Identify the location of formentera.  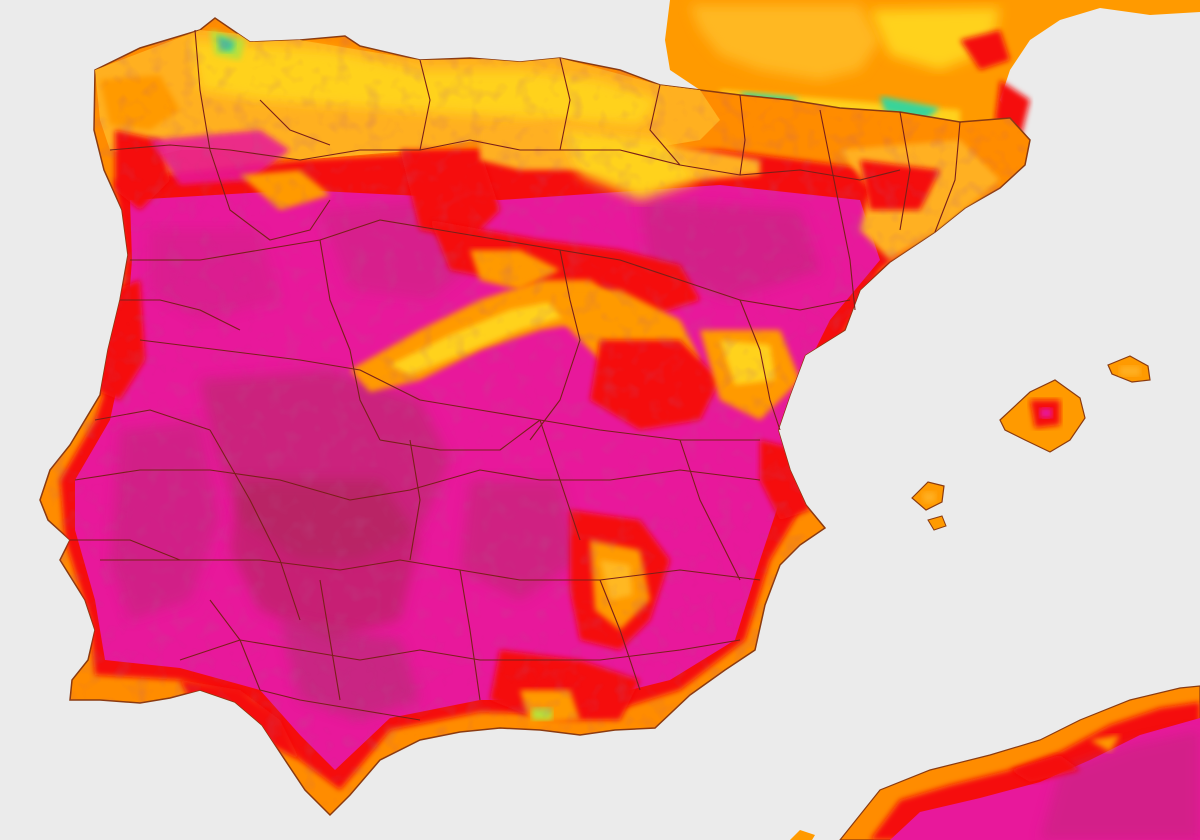
(937, 523).